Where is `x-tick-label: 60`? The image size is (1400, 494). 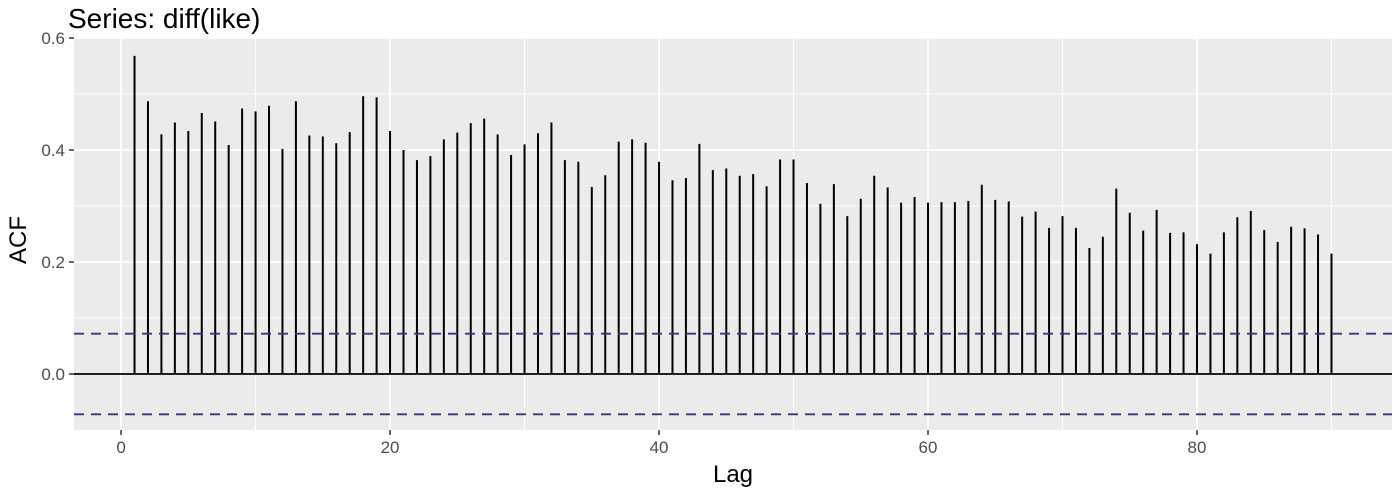 x-tick-label: 60 is located at coordinates (928, 447).